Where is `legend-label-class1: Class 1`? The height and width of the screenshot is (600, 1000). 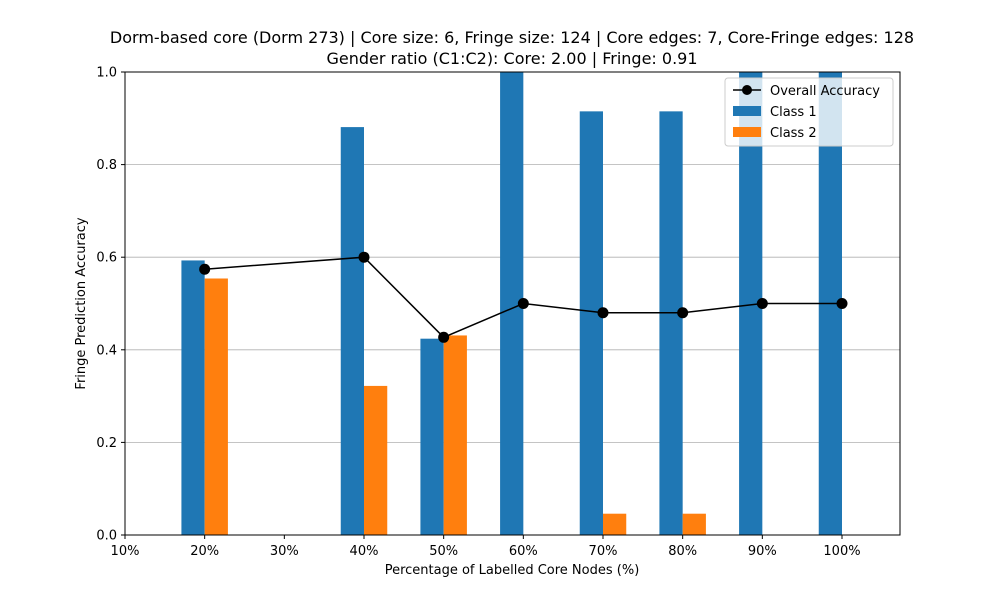
legend-label-class1: Class 1 is located at coordinates (793, 112).